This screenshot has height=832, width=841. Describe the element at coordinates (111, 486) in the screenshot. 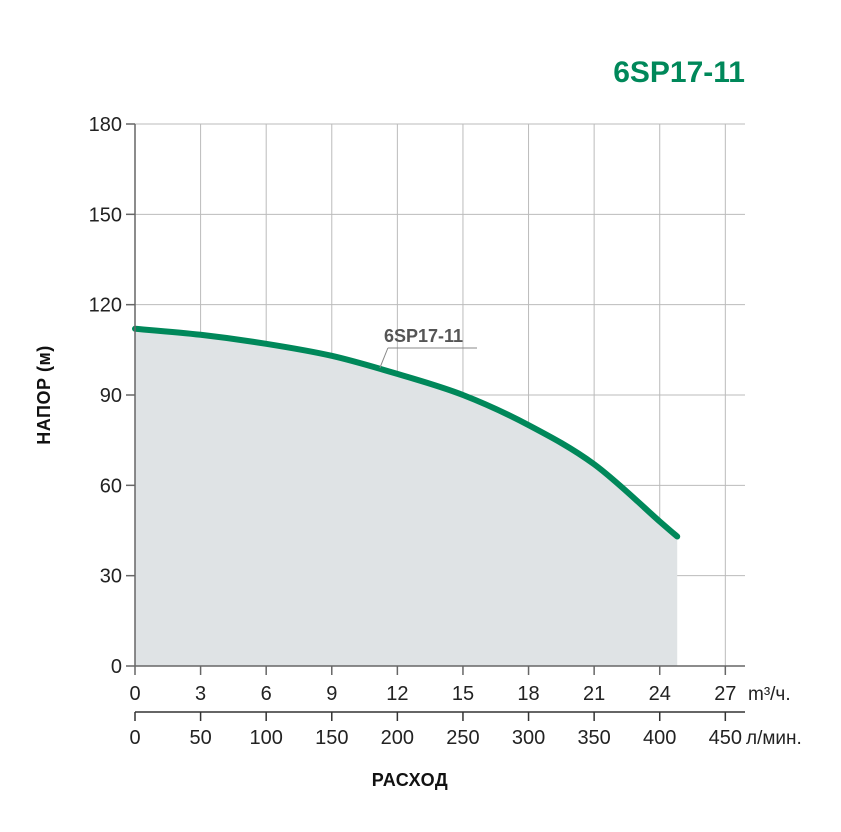

I see `y-tick-label-60: 60` at that location.